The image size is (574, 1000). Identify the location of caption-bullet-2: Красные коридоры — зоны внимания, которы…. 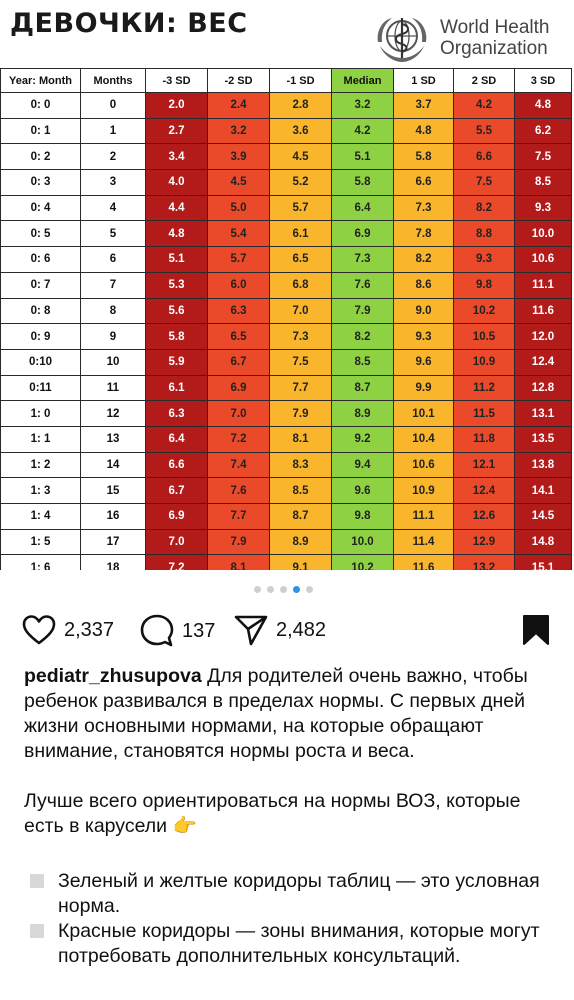
(287, 944).